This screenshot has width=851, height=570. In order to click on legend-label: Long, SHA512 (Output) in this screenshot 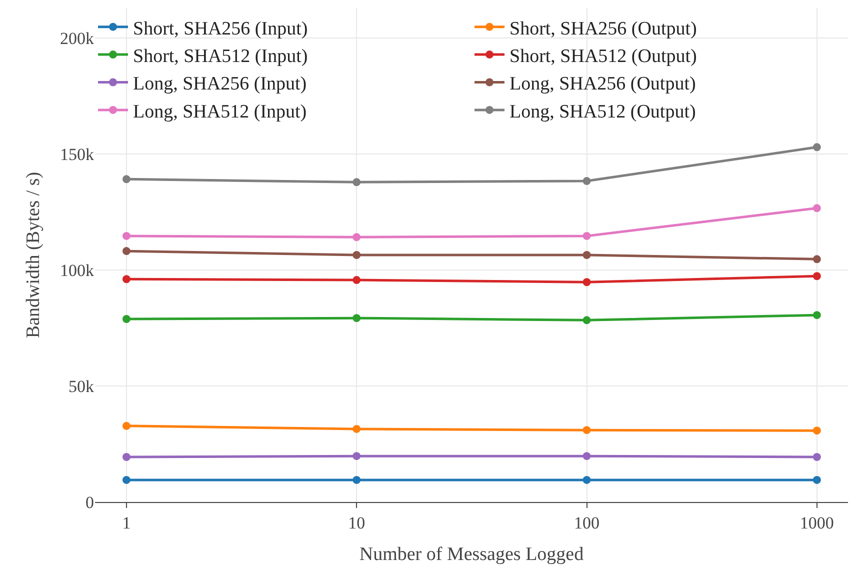, I will do `click(603, 111)`.